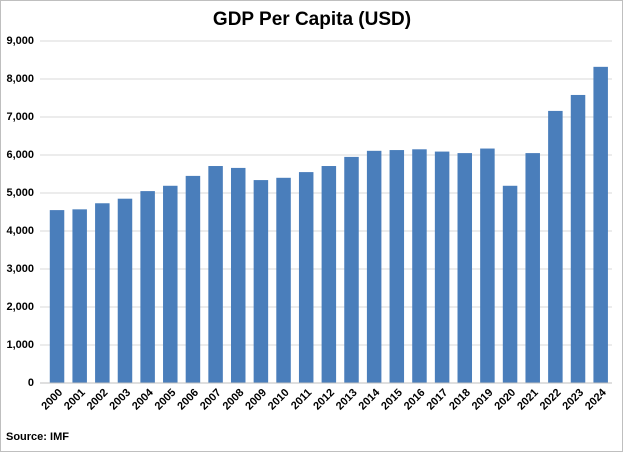 This screenshot has height=453, width=624. Describe the element at coordinates (312, 19) in the screenshot. I see `chart-title: GDP Per Capita (USD)` at that location.